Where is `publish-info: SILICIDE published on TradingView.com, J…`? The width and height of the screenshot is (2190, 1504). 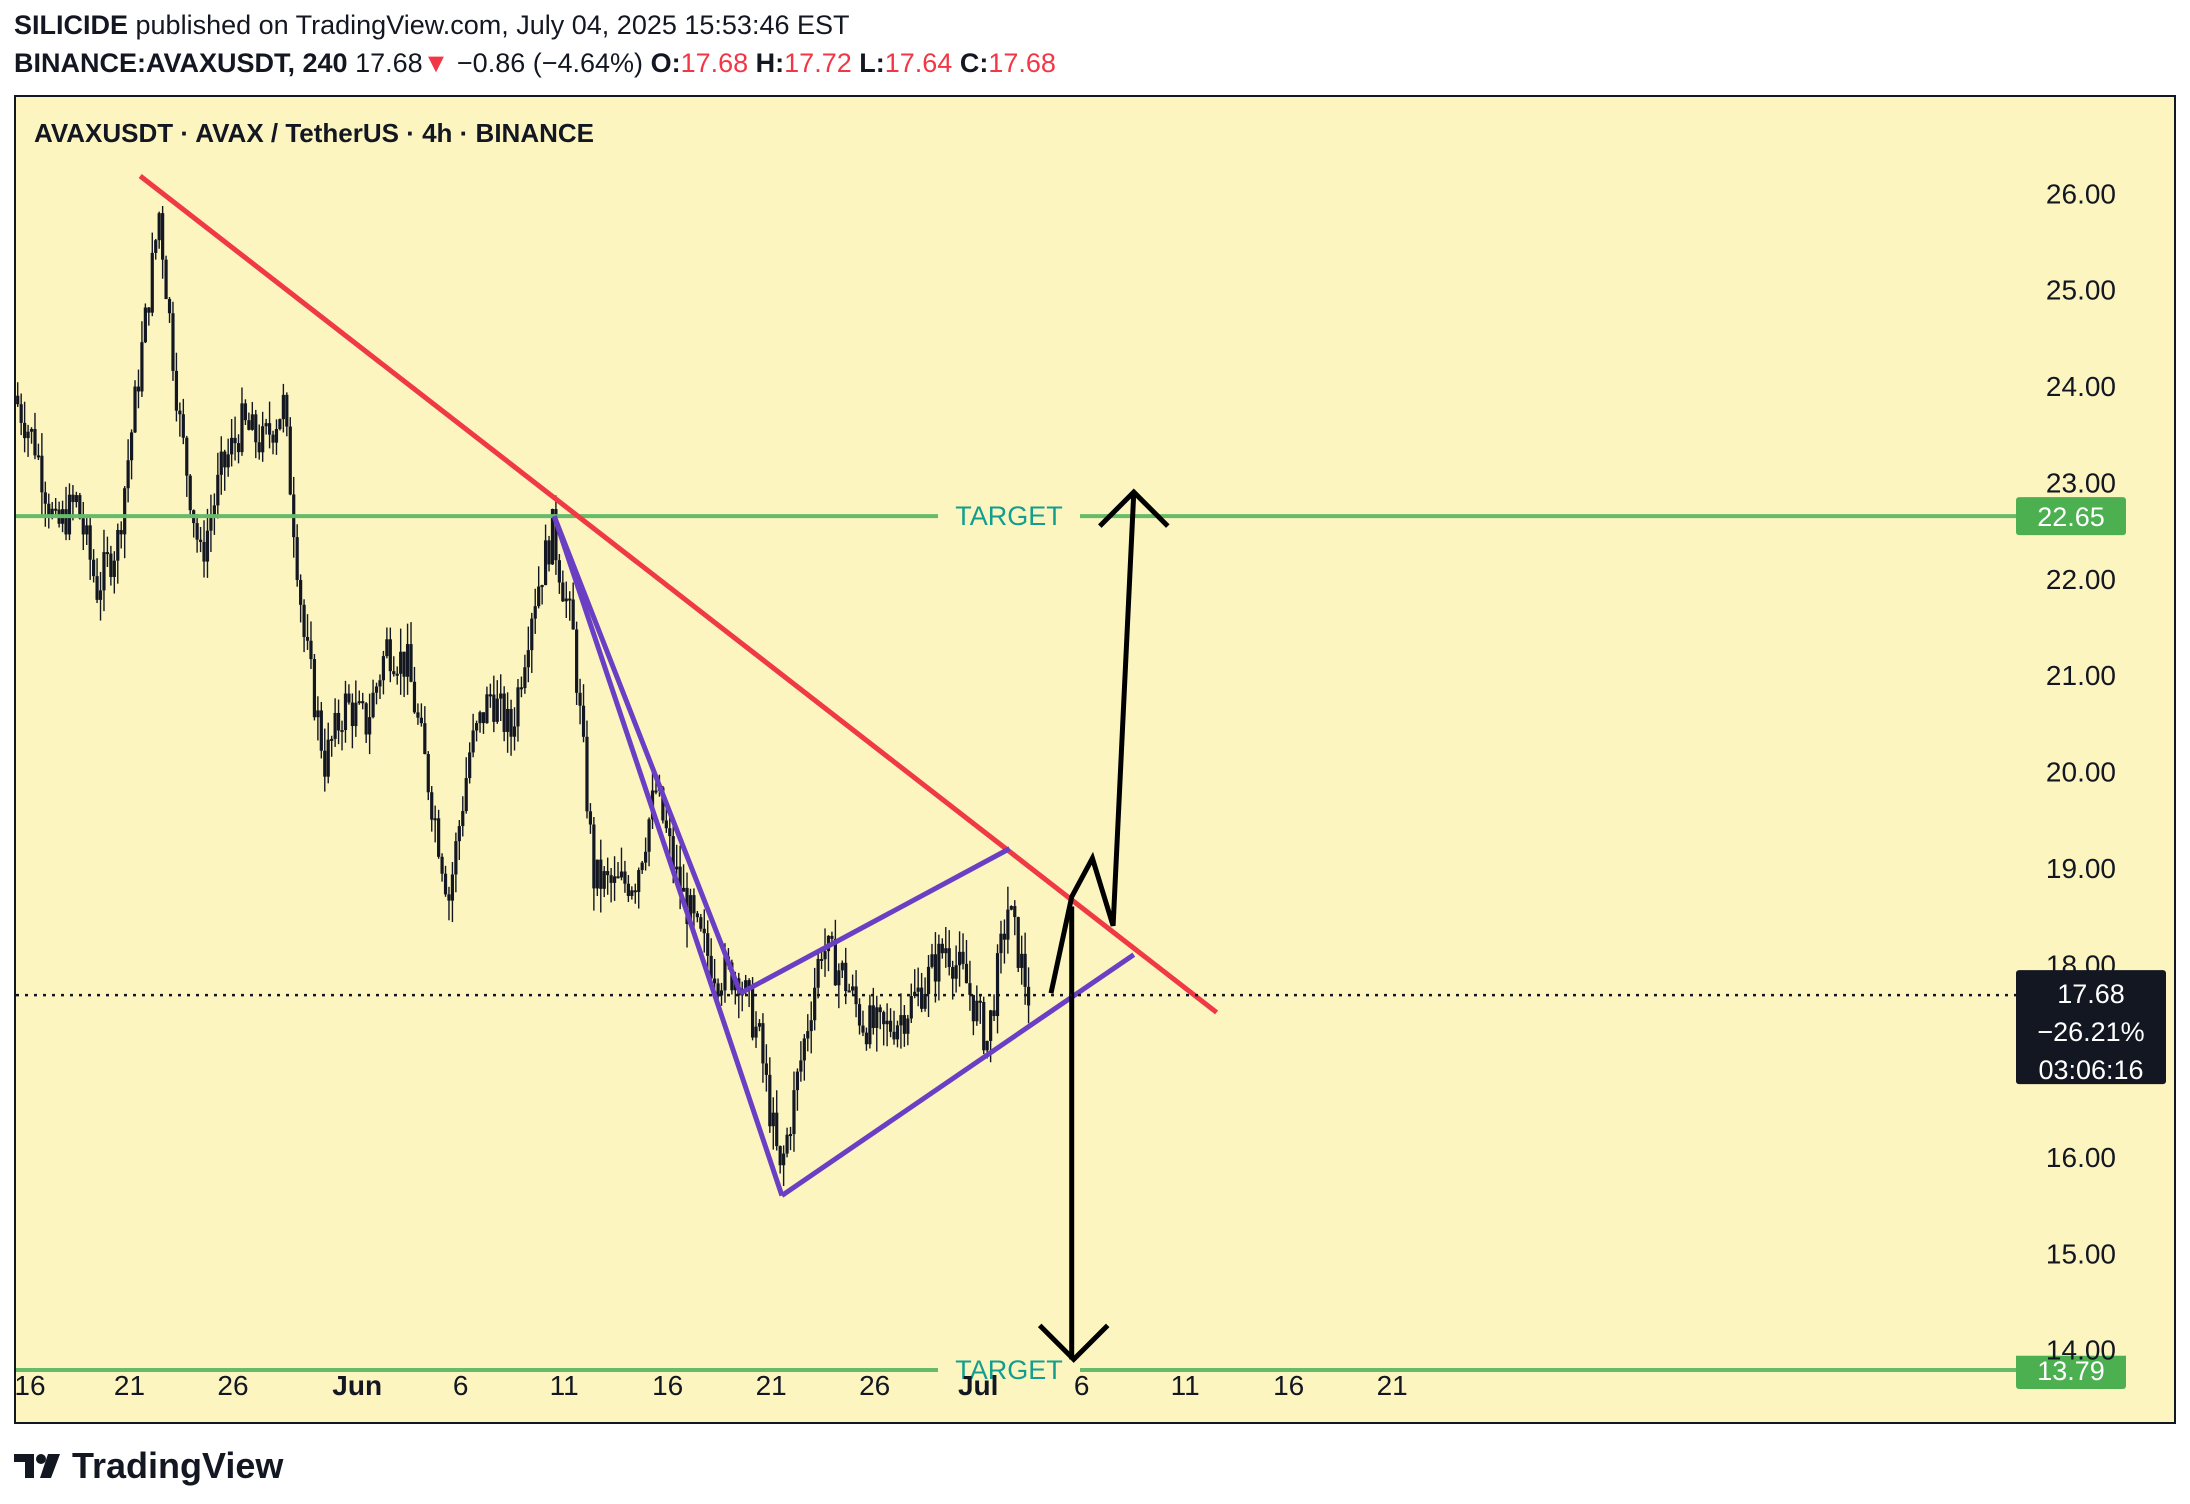 publish-info: SILICIDE published on TradingView.com, J… is located at coordinates (432, 25).